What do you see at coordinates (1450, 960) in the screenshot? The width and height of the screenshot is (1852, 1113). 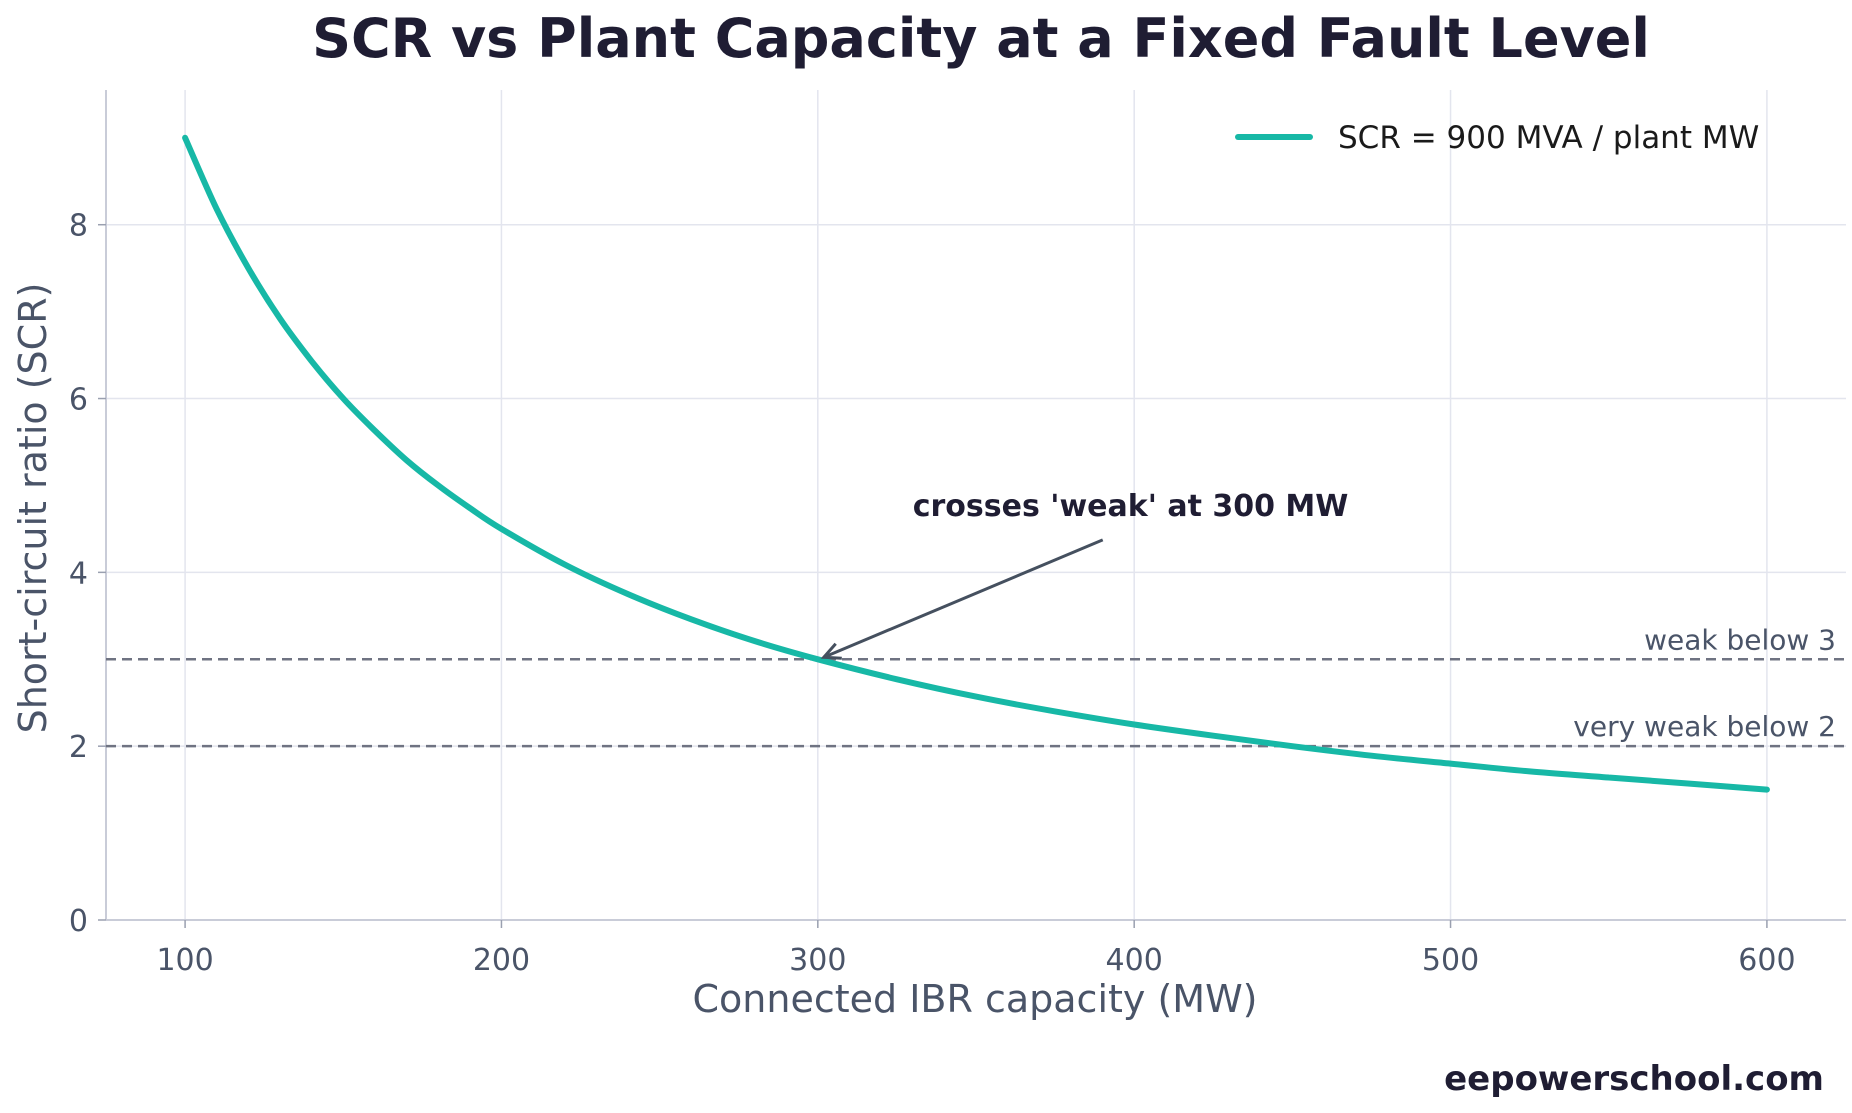 I see `x-tick-label-500: 500` at bounding box center [1450, 960].